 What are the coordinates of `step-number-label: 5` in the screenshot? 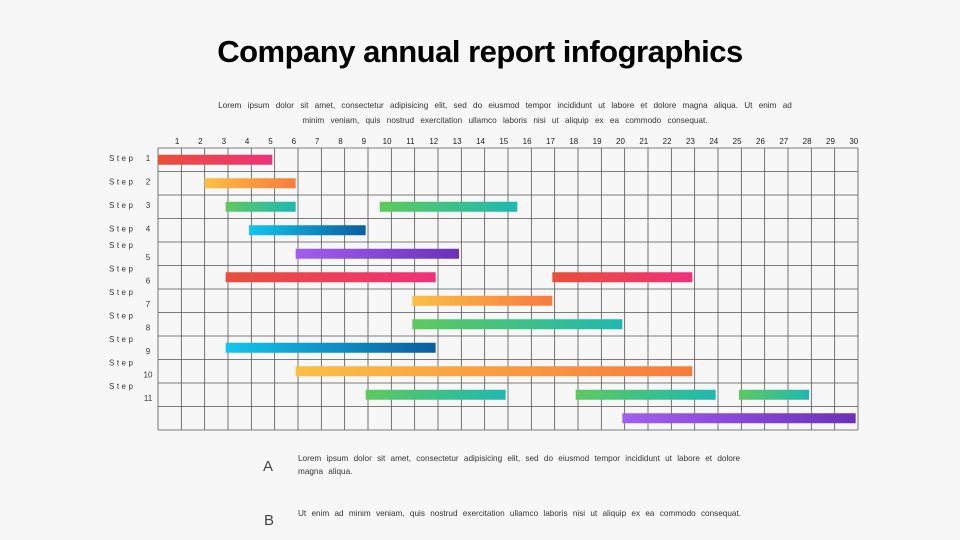 It's located at (148, 257).